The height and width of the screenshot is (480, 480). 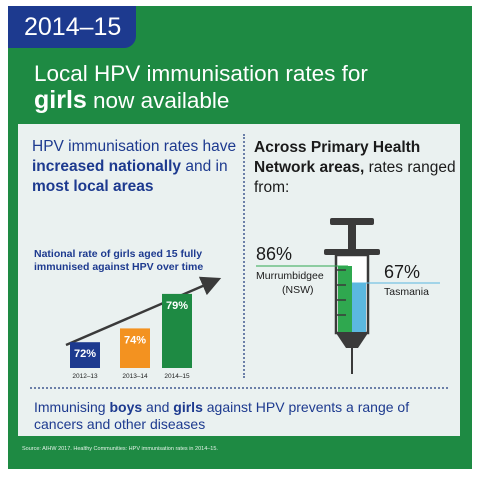 What do you see at coordinates (60, 100) in the screenshot?
I see `headline-girls: girls` at bounding box center [60, 100].